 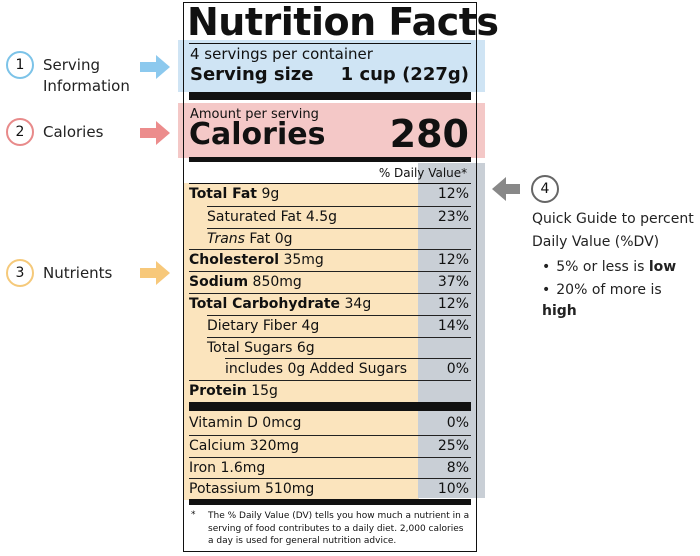 What do you see at coordinates (609, 290) in the screenshot?
I see `bullet-text: 20% of more is` at bounding box center [609, 290].